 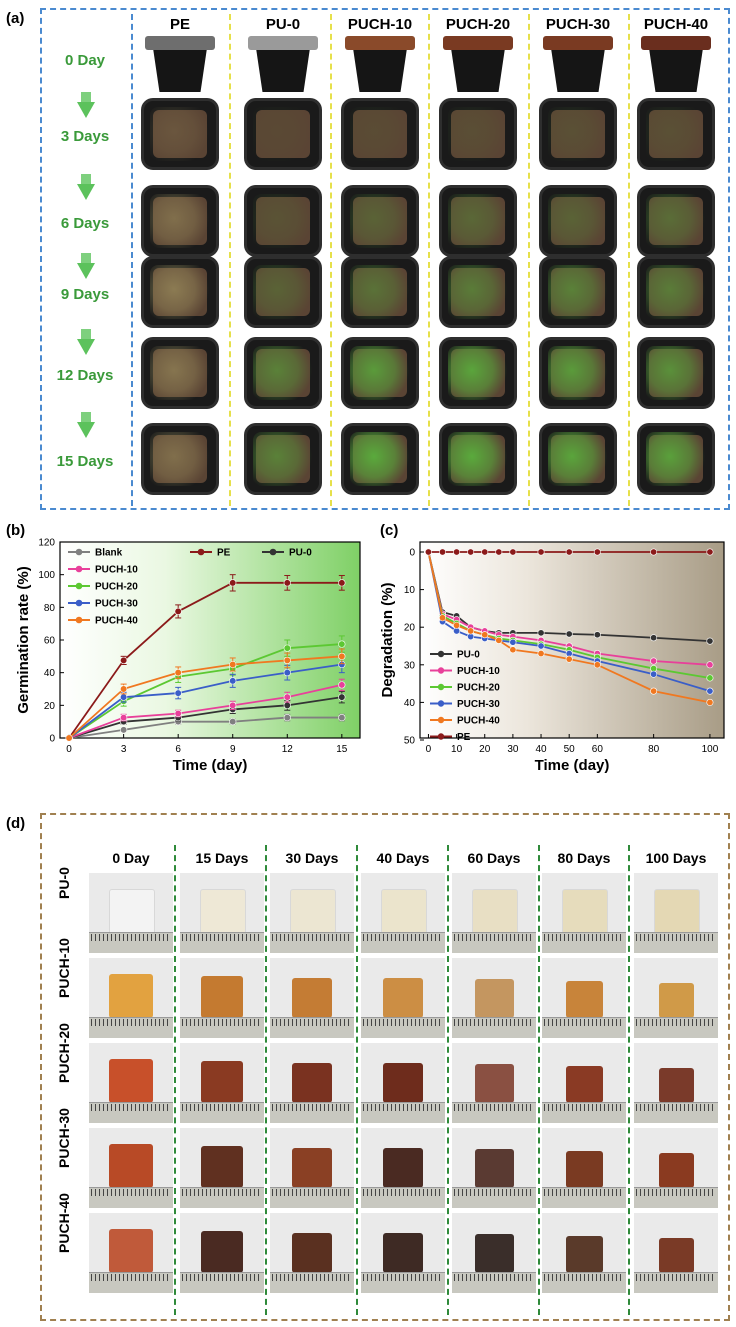 I want to click on column-header: PUCH-10, so click(x=380, y=24).